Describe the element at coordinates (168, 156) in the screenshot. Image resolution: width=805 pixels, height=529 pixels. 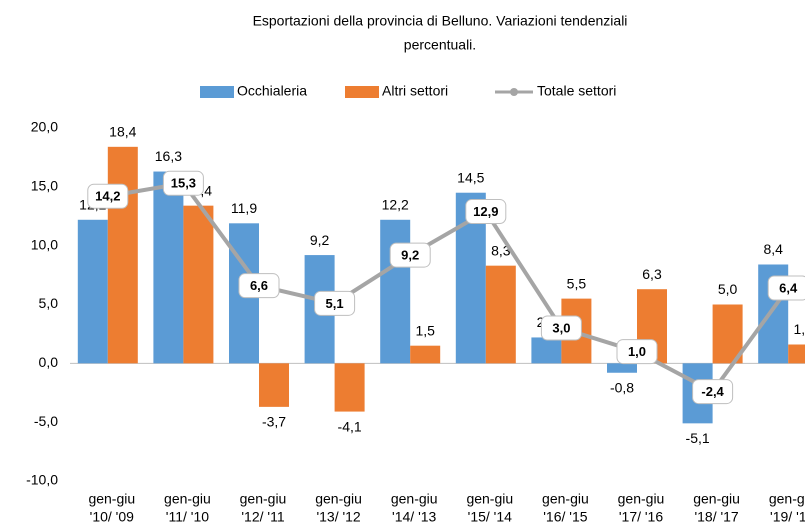
I see `data-label: 16,3` at that location.